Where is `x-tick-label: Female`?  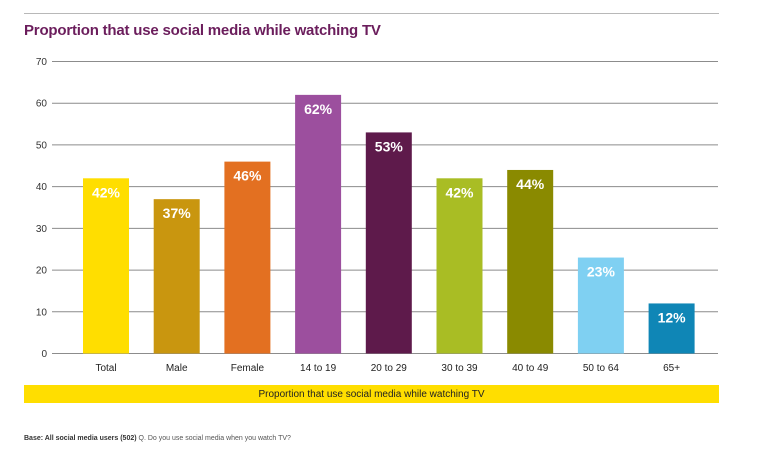
x-tick-label: Female is located at coordinates (248, 368).